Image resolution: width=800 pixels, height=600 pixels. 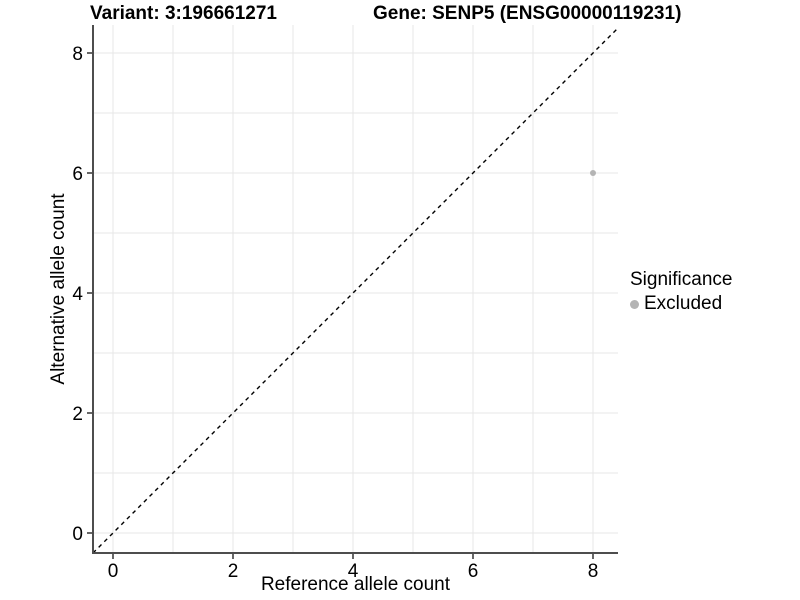 What do you see at coordinates (681, 279) in the screenshot?
I see `legend-title: Significance` at bounding box center [681, 279].